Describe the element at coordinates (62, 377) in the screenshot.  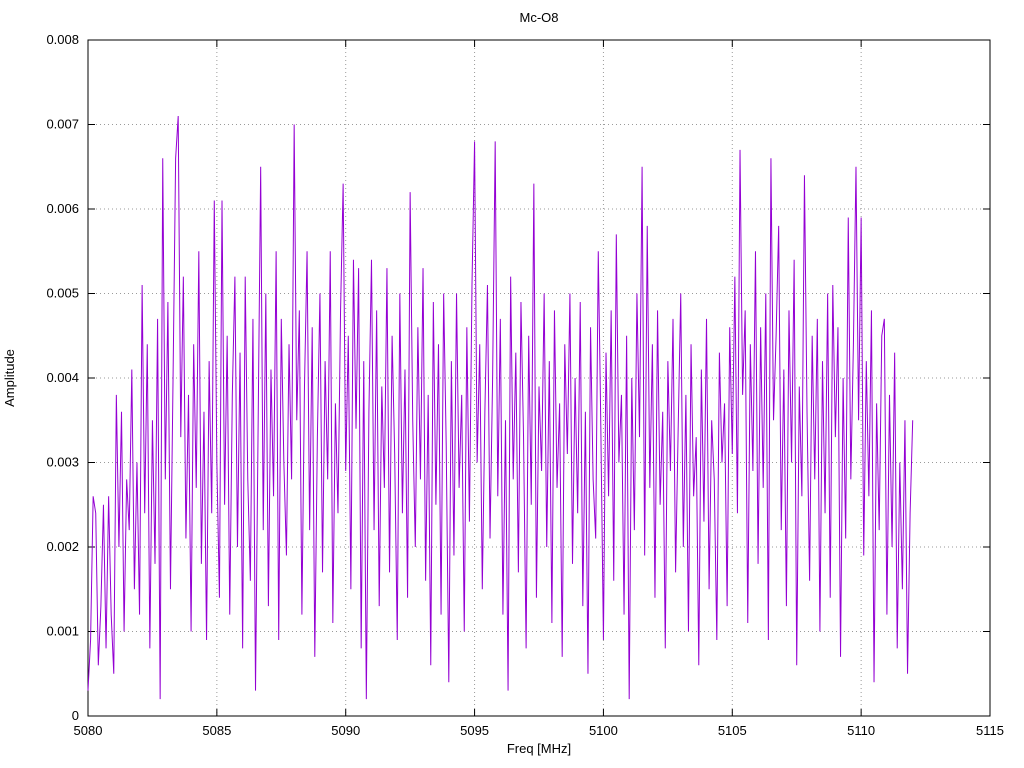
I see `y-tick-label: 0.004` at that location.